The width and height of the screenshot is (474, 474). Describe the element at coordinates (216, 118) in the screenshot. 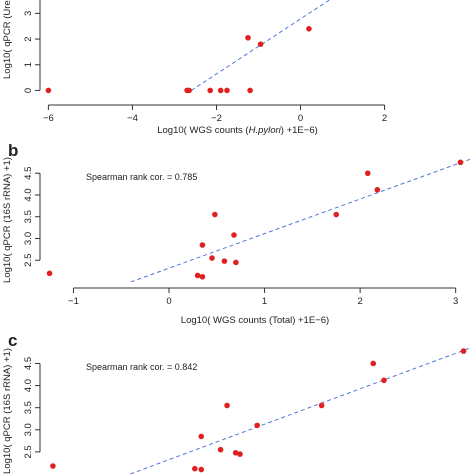

I see `x-tick-label: −2` at that location.